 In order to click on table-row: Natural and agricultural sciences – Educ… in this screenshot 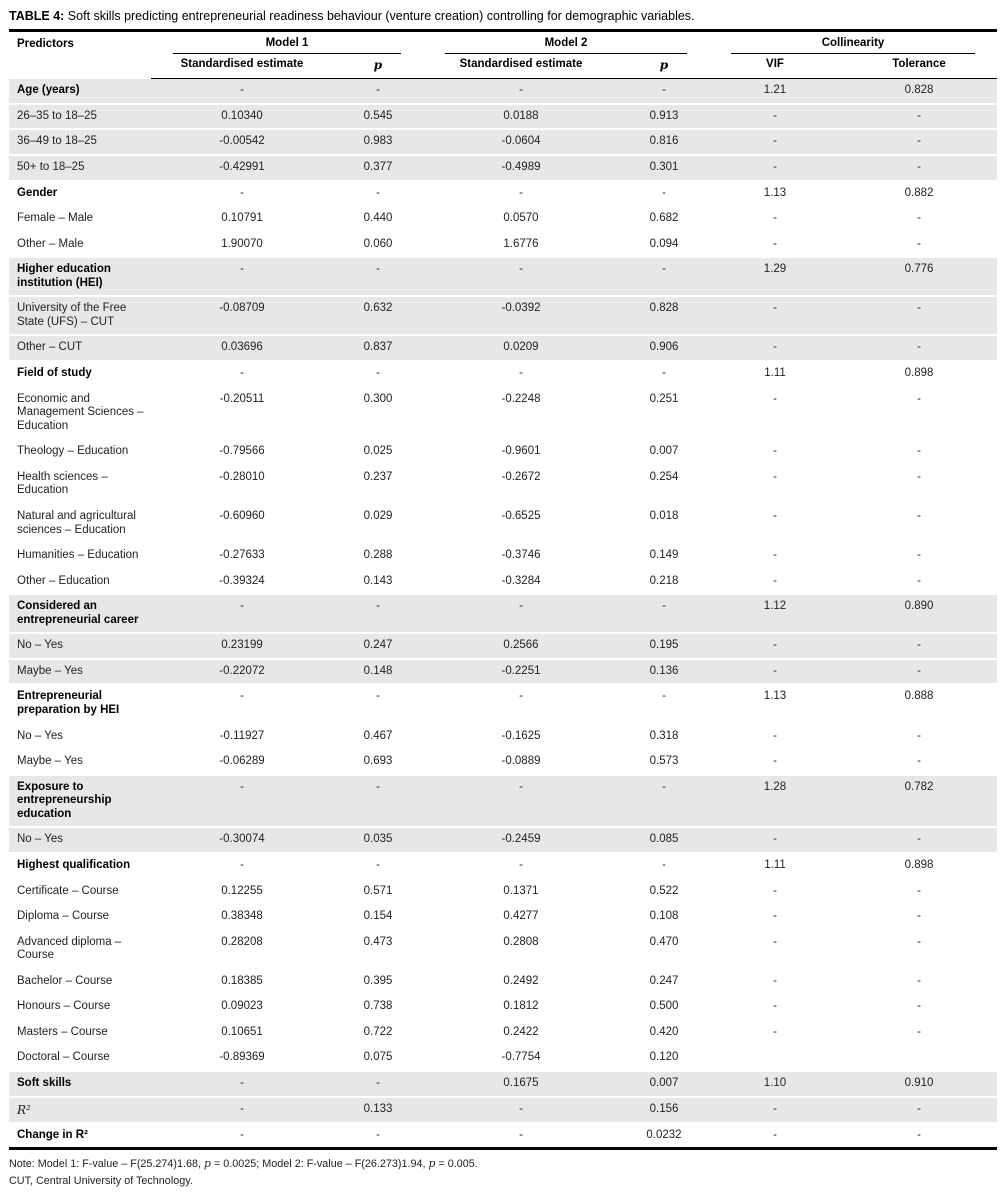, I will do `click(503, 524)`.